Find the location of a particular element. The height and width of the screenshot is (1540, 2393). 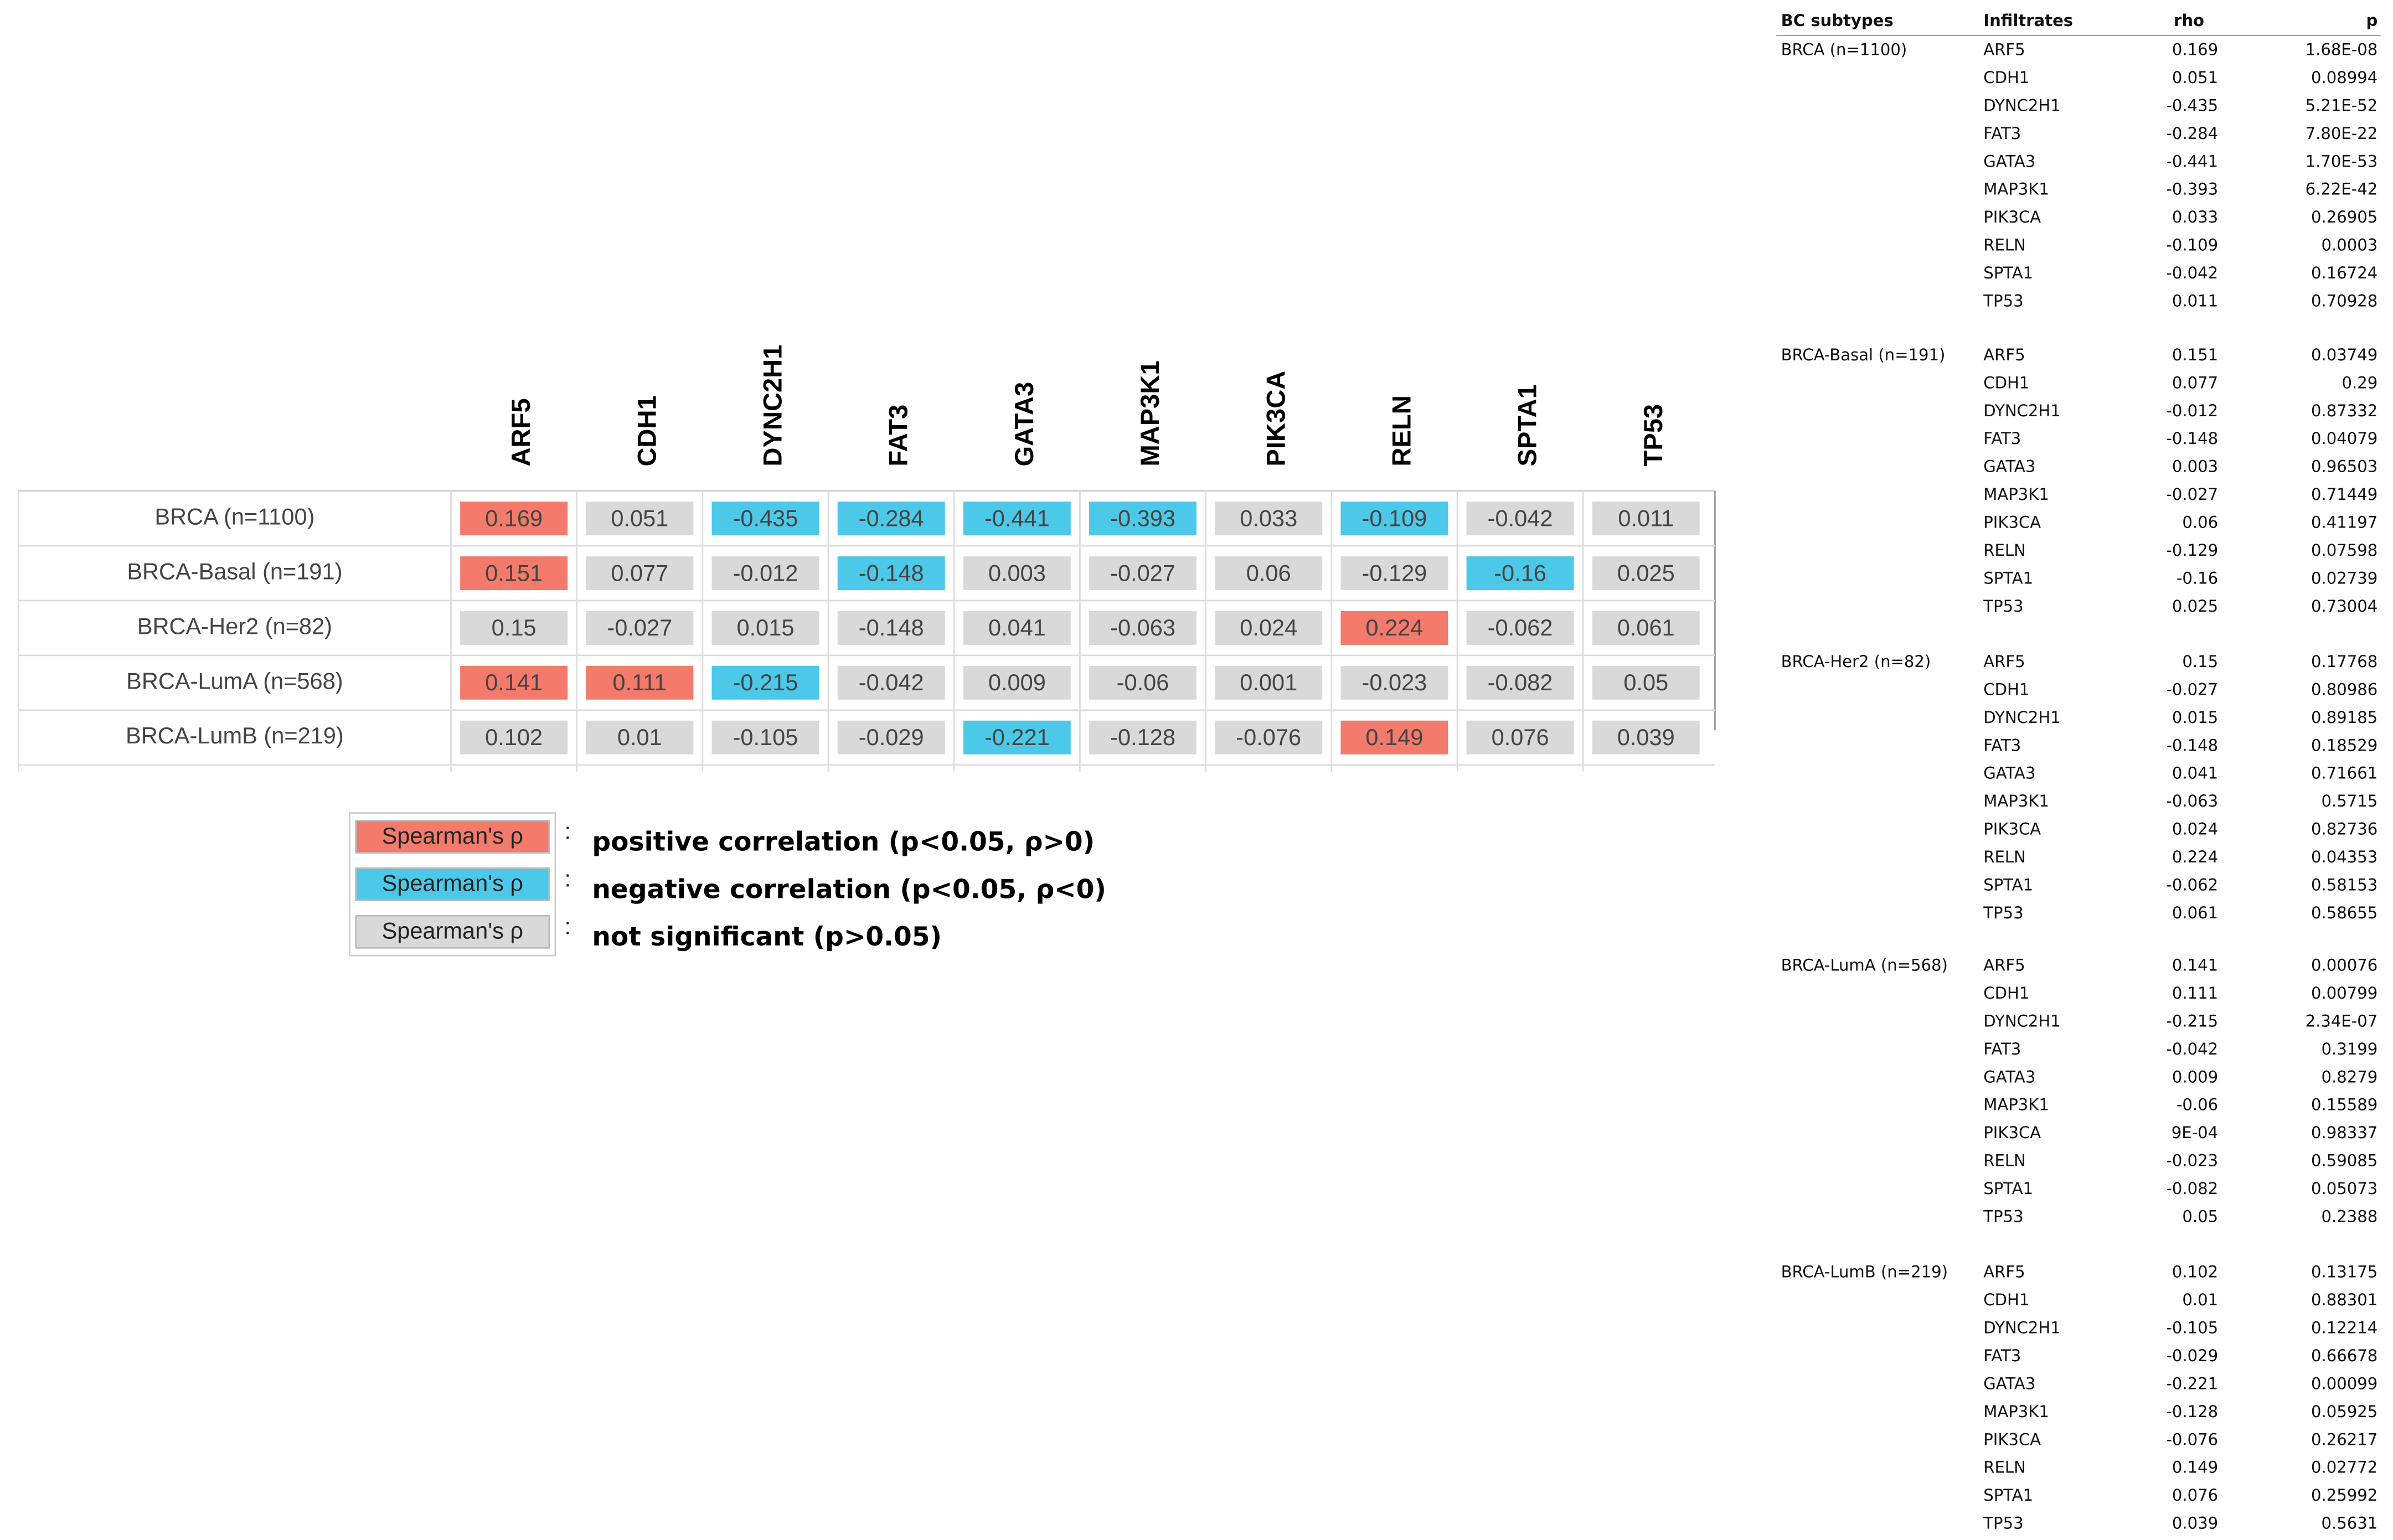

column-label: SPTA1 is located at coordinates (1527, 425).